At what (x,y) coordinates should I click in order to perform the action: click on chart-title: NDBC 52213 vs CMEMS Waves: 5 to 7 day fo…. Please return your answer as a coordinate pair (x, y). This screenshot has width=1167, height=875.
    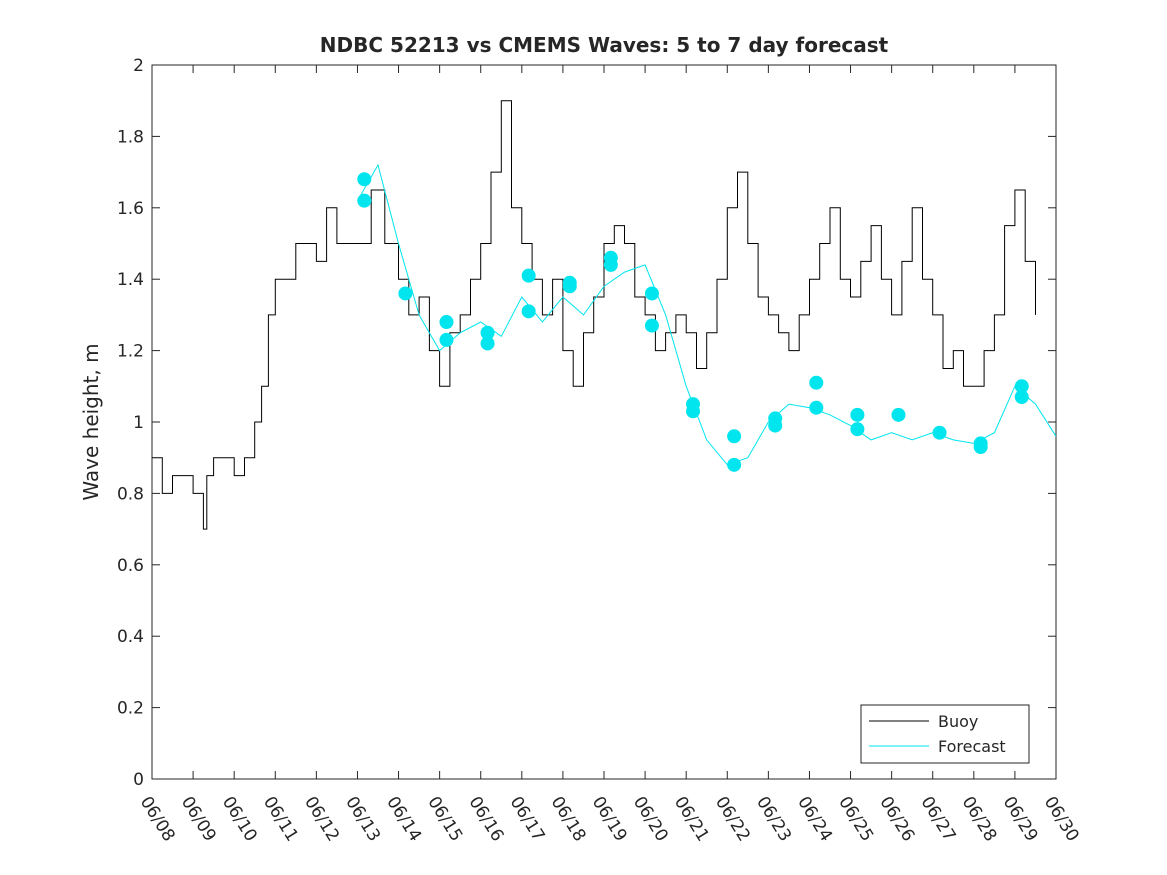
    Looking at the image, I should click on (604, 45).